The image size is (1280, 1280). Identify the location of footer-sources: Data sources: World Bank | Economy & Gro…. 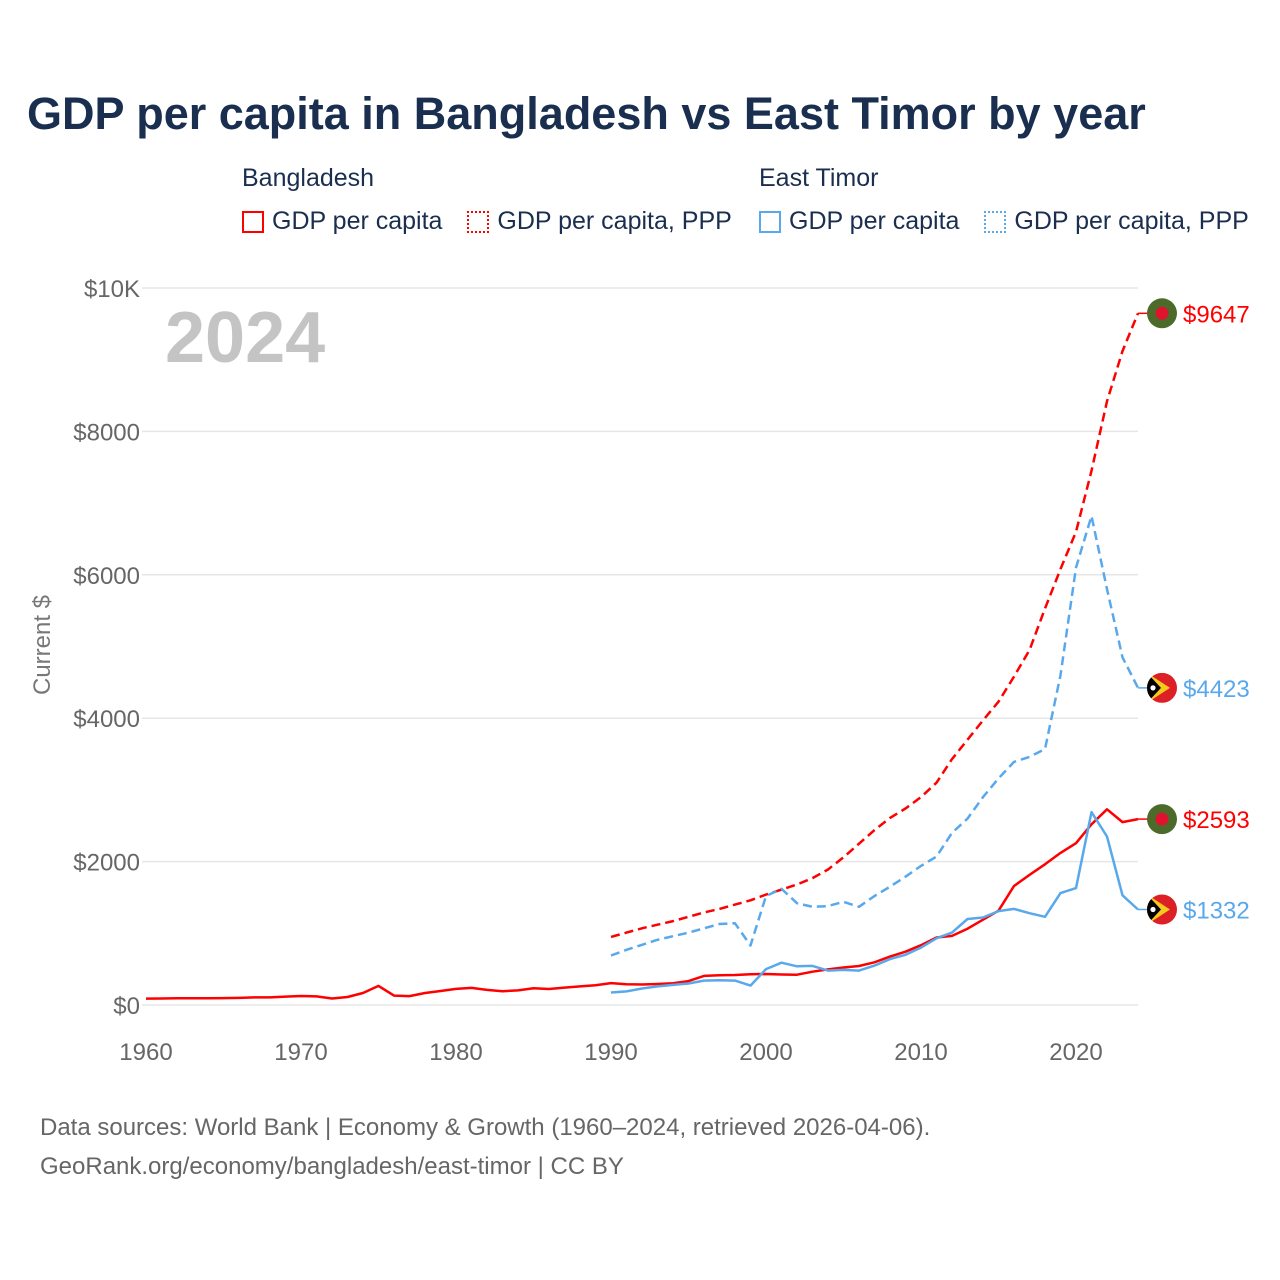
(485, 1127).